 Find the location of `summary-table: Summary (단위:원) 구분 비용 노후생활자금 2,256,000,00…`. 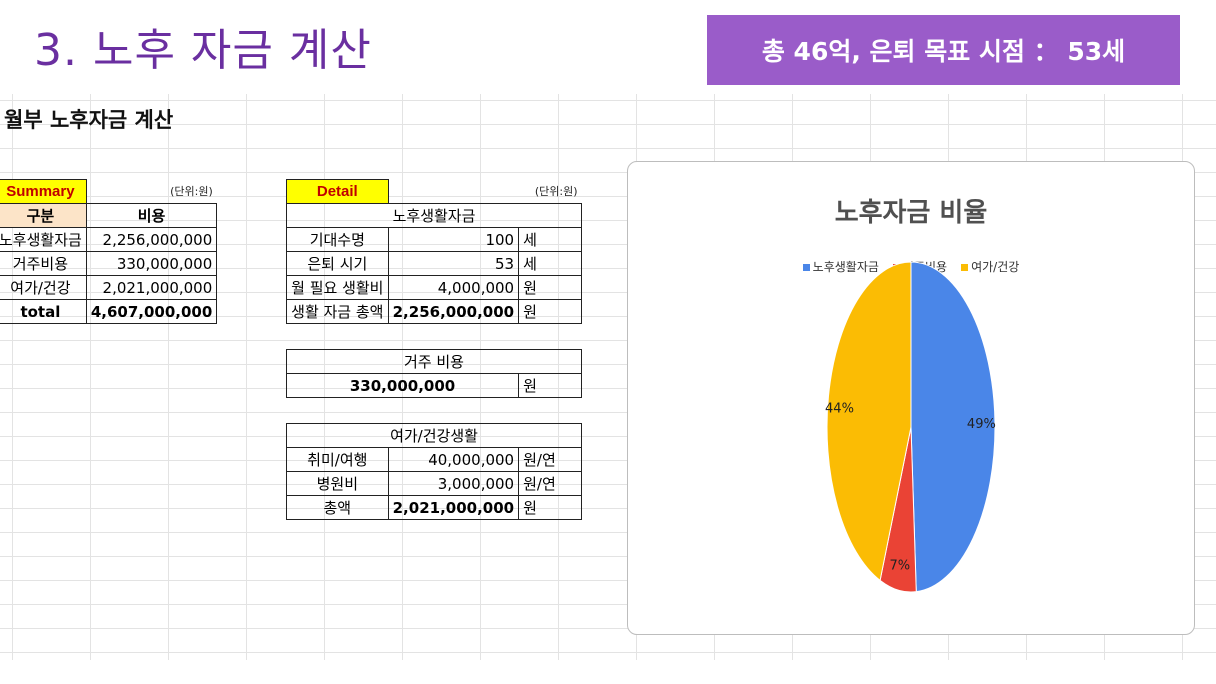

summary-table: Summary (단위:원) 구분 비용 노후생활자금 2,256,000,00… is located at coordinates (109, 251).